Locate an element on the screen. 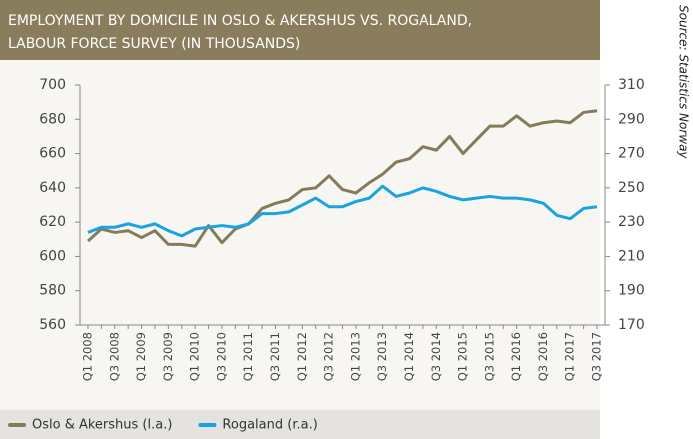 This screenshot has width=693, height=439. title-band is located at coordinates (300, 30).